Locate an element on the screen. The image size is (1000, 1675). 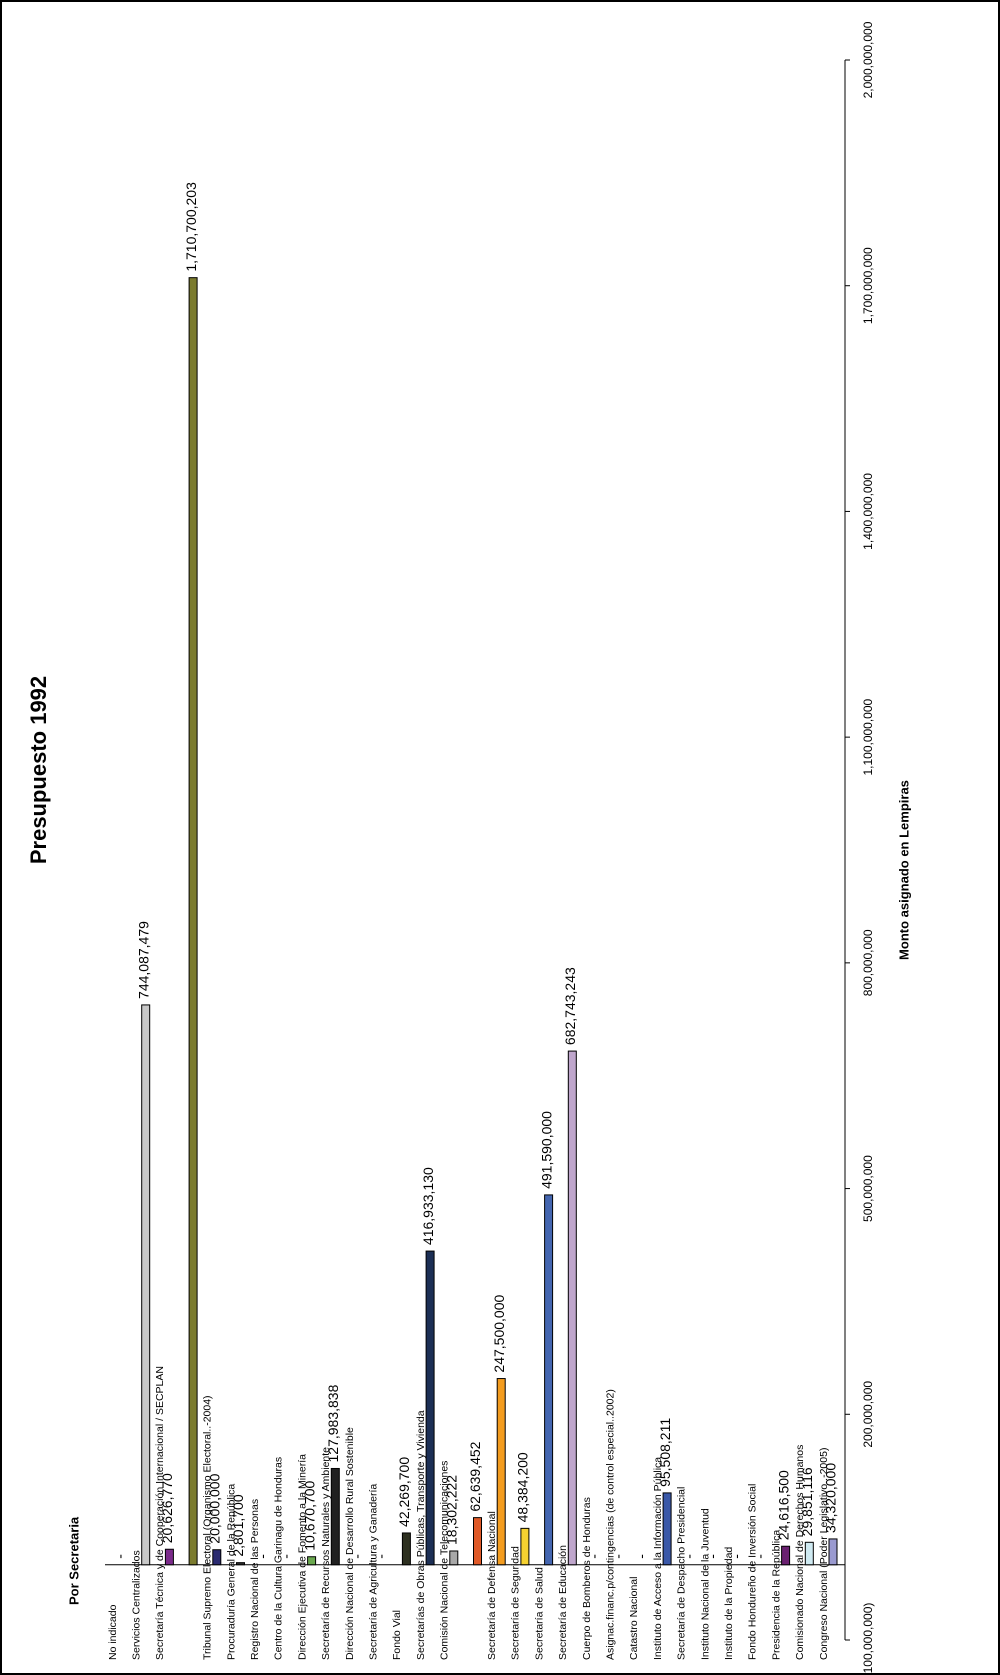
value-label: 247,500,000 is located at coordinates (499, 1333).